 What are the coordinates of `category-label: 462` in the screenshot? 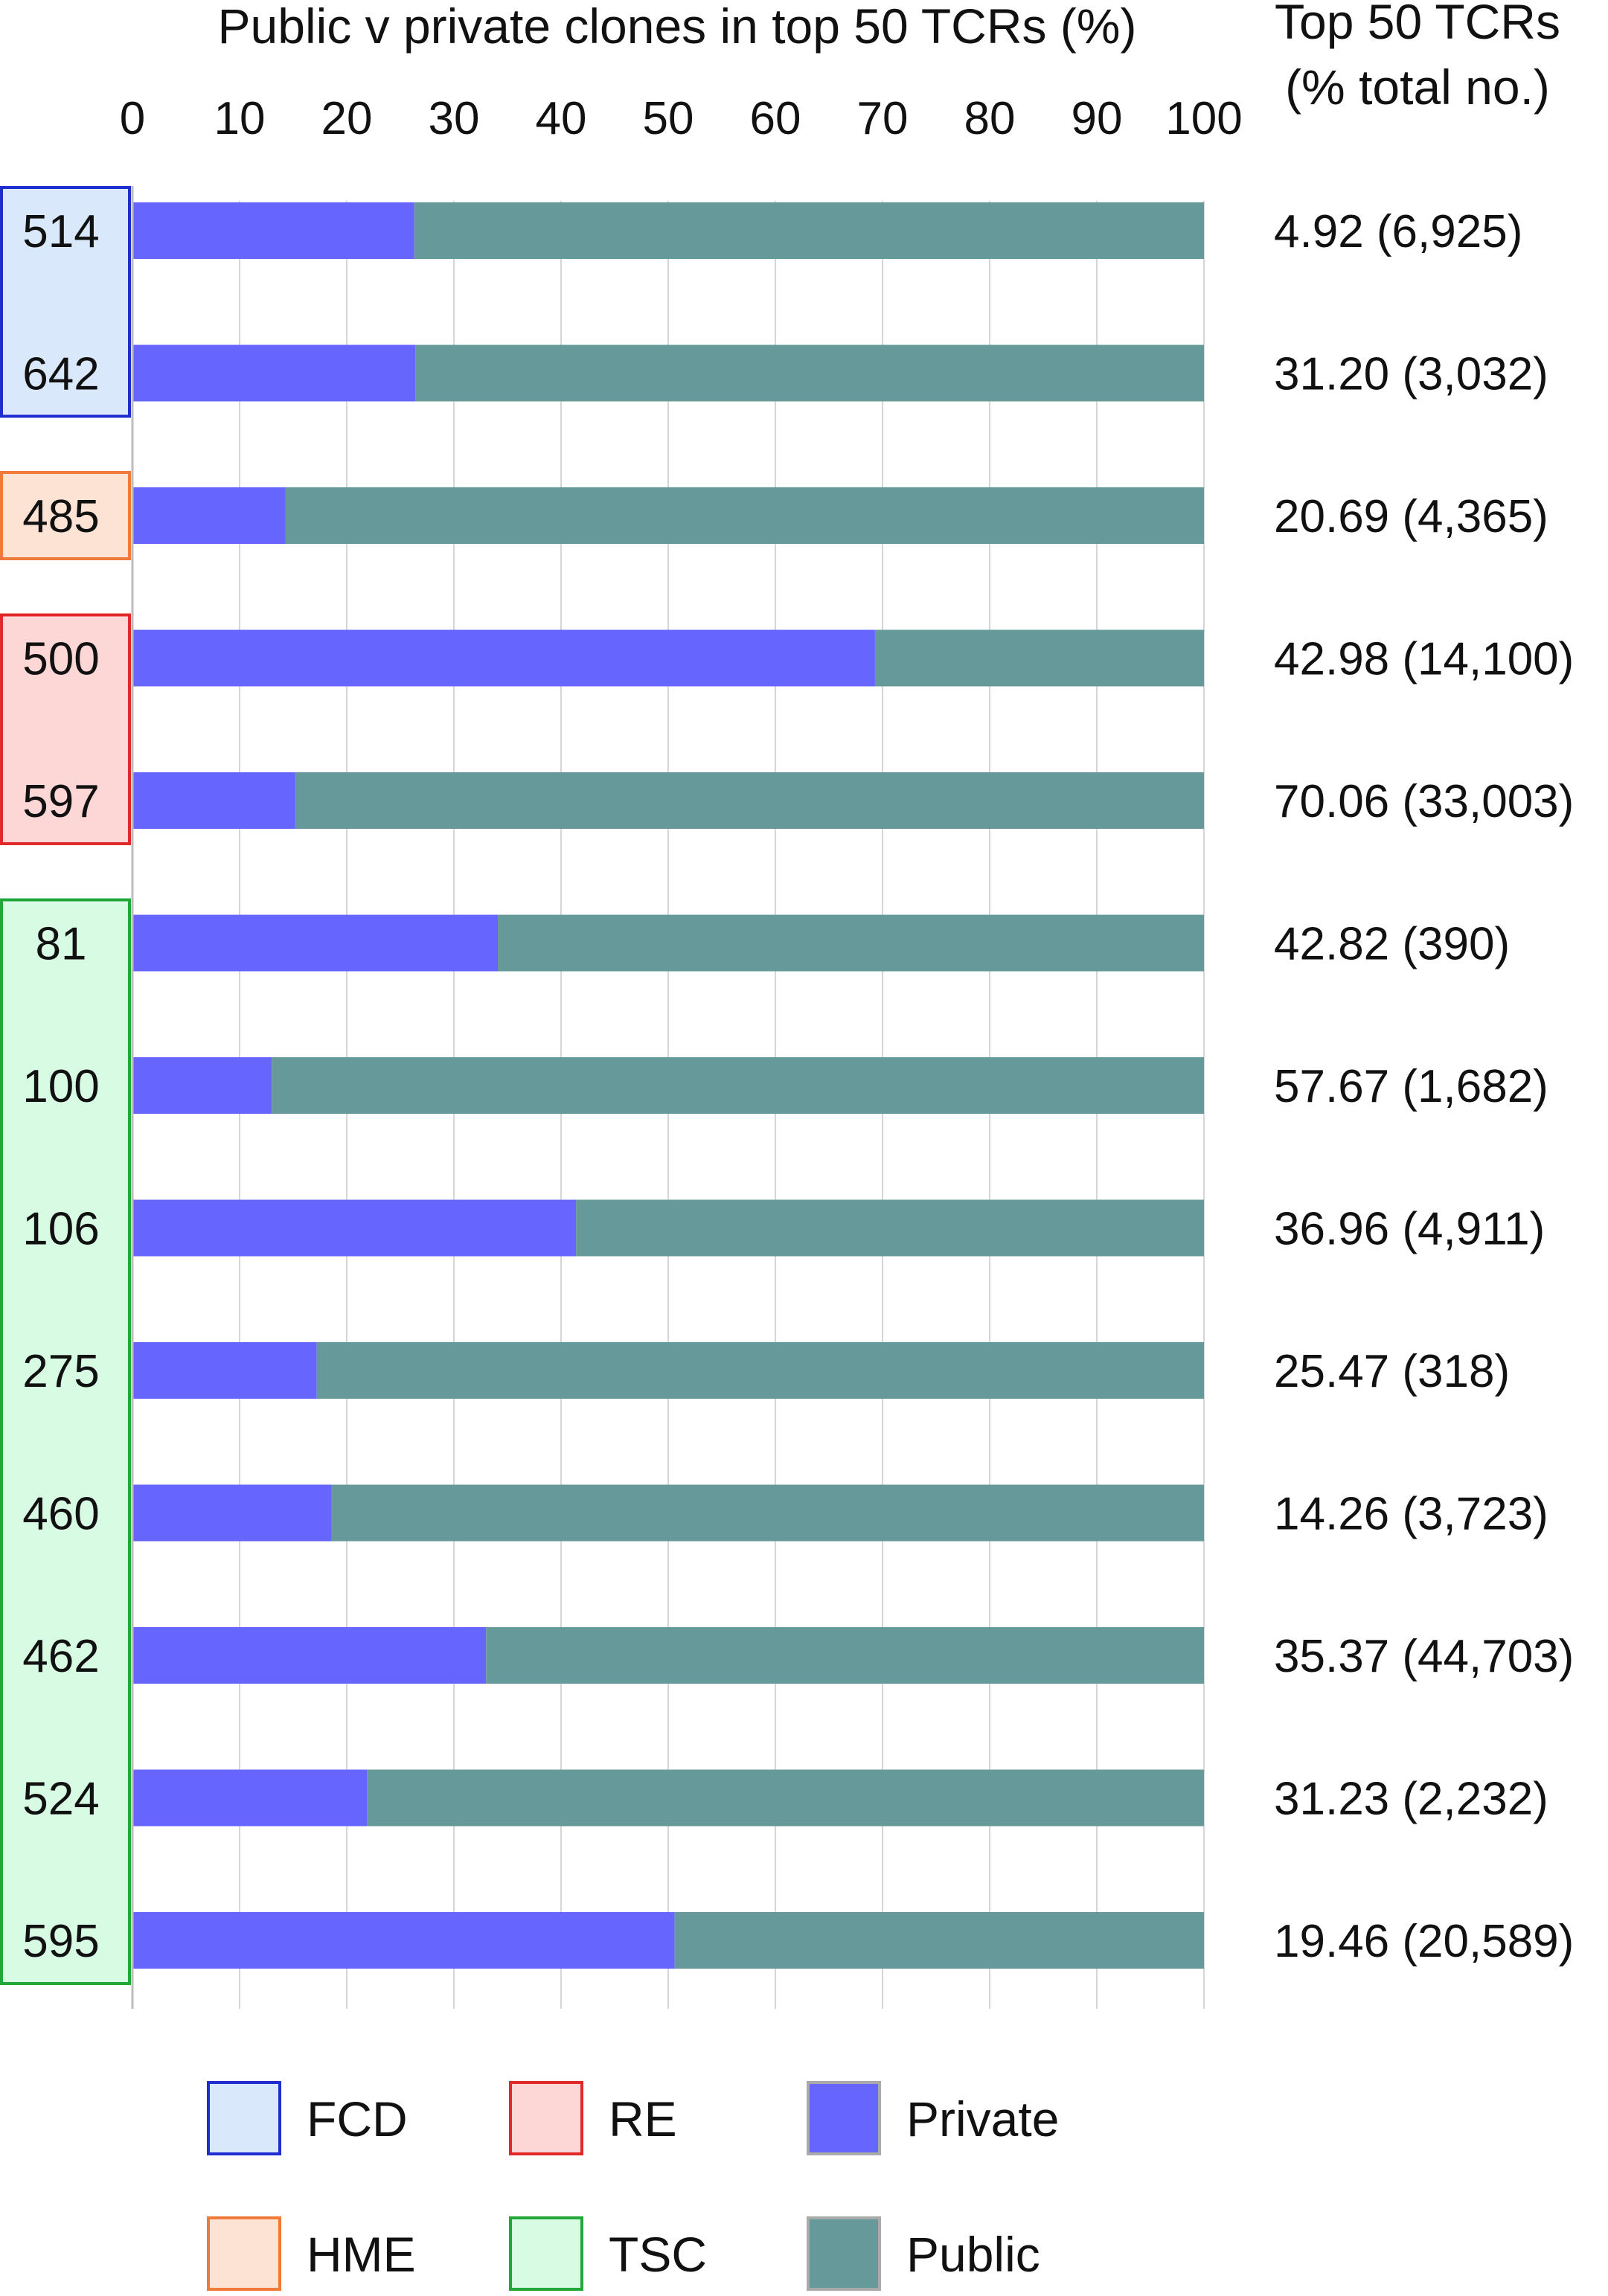 It's located at (60, 1656).